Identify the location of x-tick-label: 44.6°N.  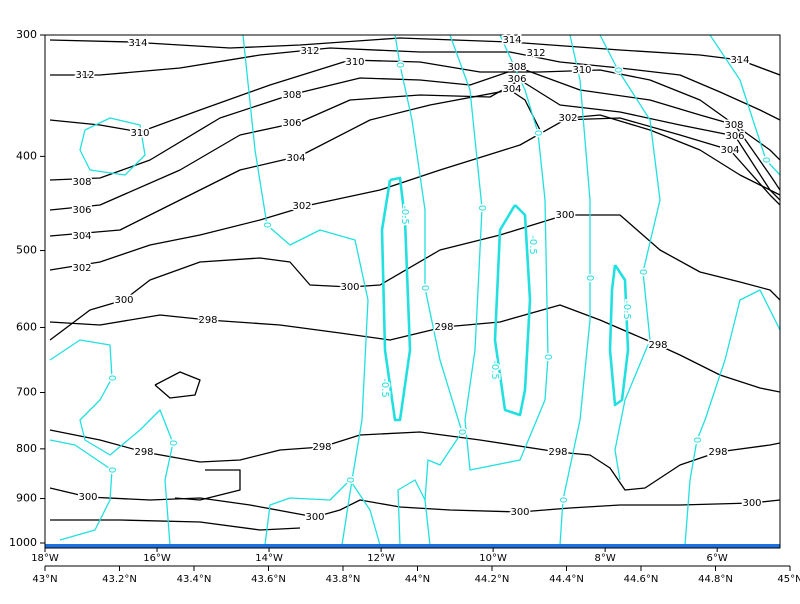
(641, 579).